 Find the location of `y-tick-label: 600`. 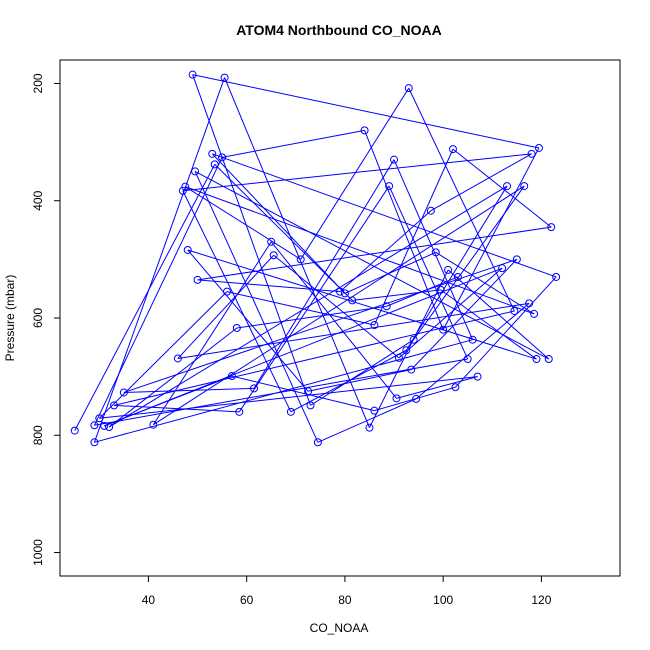

y-tick-label: 600 is located at coordinates (38, 318).